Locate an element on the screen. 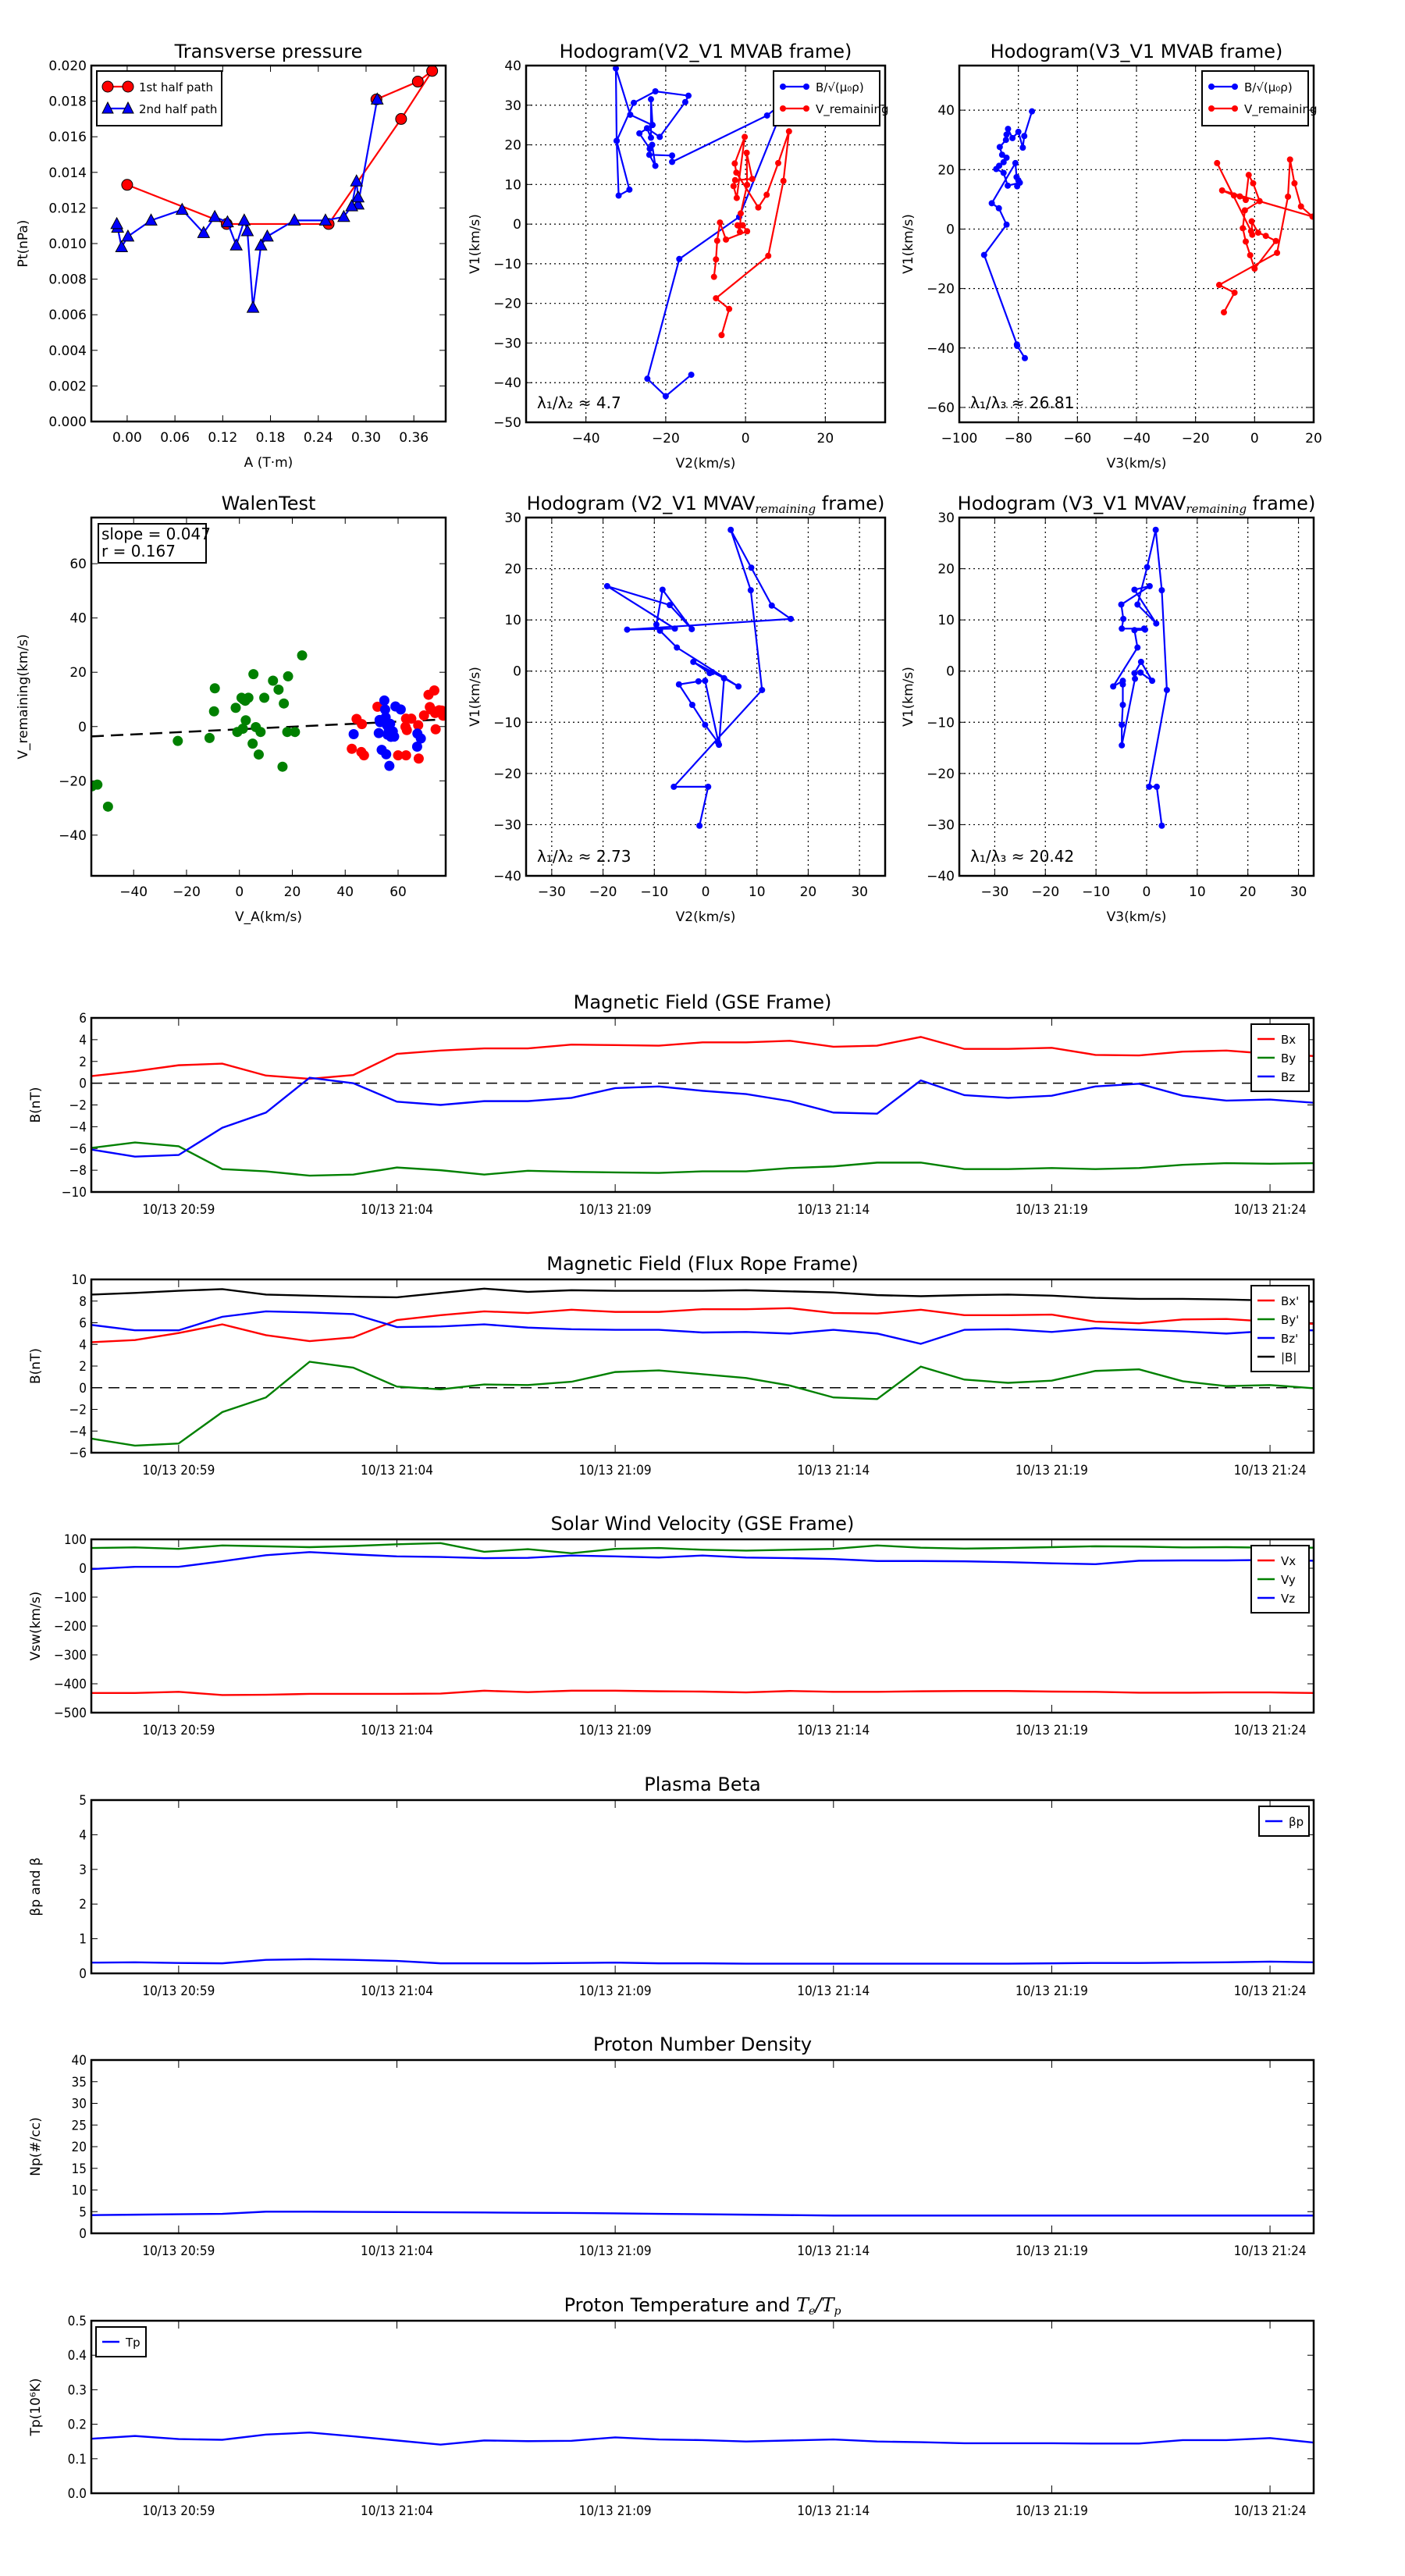 This screenshot has height=2576, width=1405. series-line-Bz is located at coordinates (703, 1327).